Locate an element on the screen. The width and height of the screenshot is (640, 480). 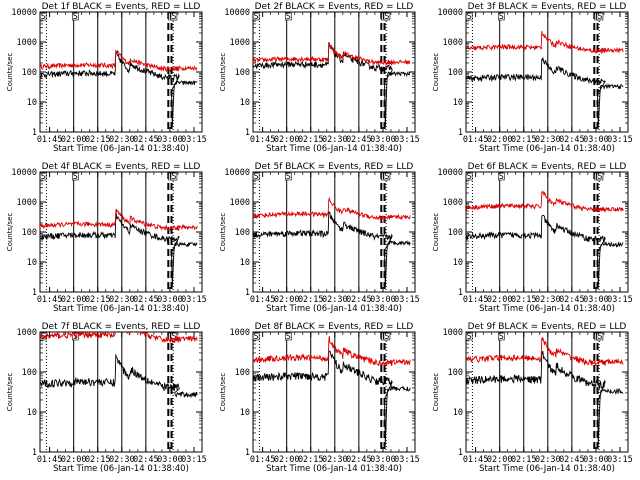
panel-title: Det 7f BLACK = Events, RED = LLD is located at coordinates (121, 327).